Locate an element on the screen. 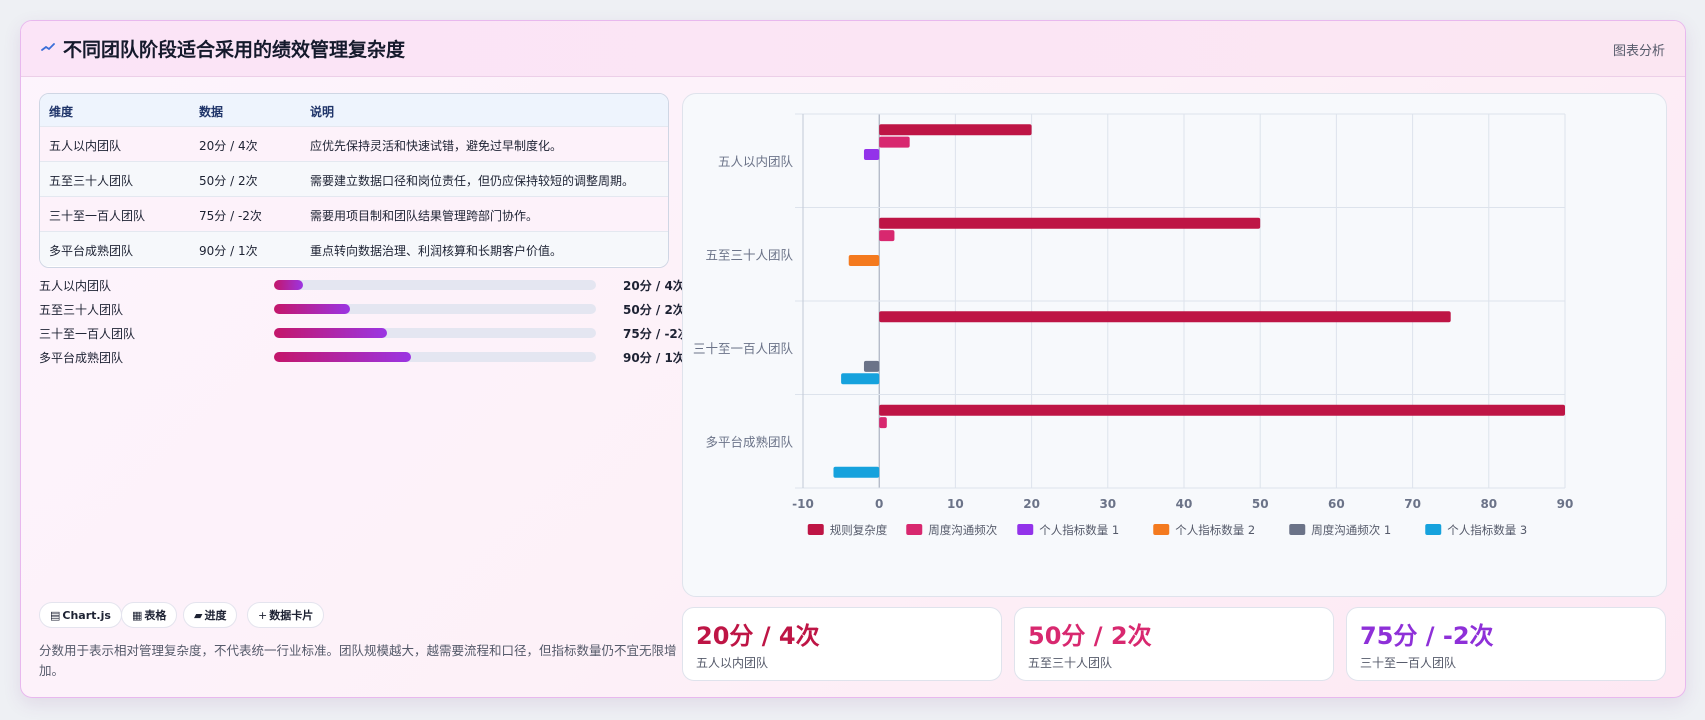 The height and width of the screenshot is (720, 1705). x-tick-label: 20 is located at coordinates (1031, 504).